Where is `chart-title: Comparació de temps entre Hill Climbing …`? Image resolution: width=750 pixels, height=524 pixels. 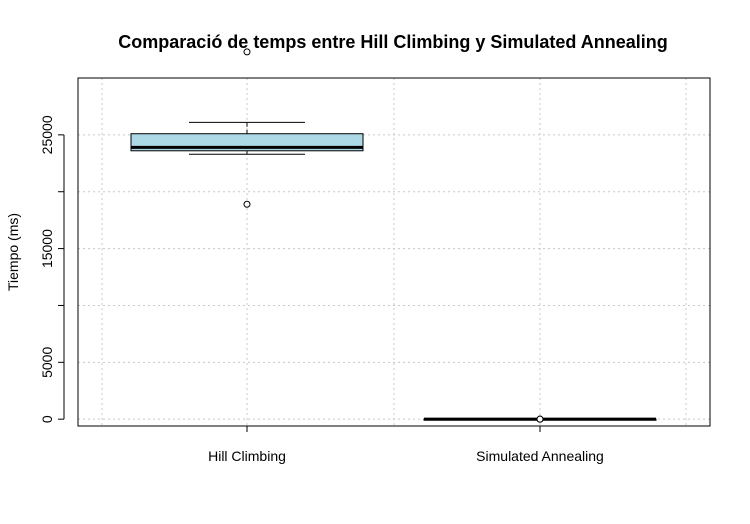 chart-title: Comparació de temps entre Hill Climbing … is located at coordinates (392, 42).